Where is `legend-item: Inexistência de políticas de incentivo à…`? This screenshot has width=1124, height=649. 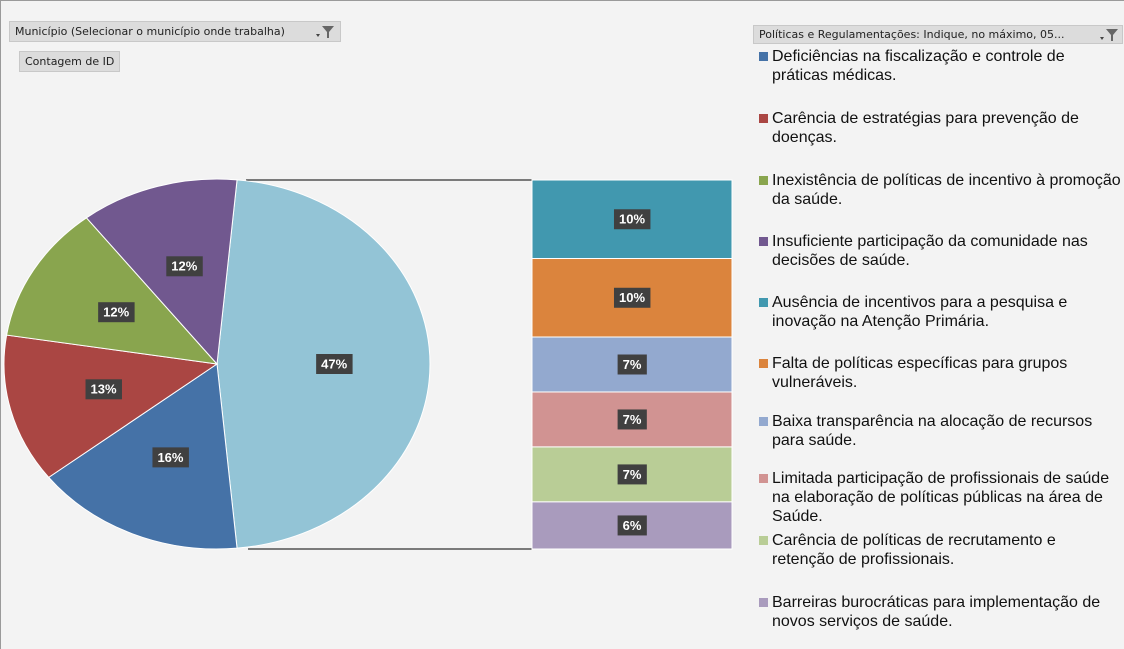
legend-item: Inexistência de políticas de incentivo à… is located at coordinates (940, 190).